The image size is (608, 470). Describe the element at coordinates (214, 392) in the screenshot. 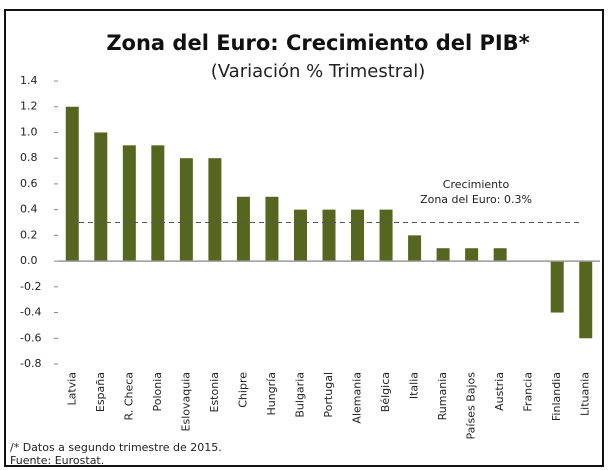

I see `x-tick-label: Estonia` at that location.